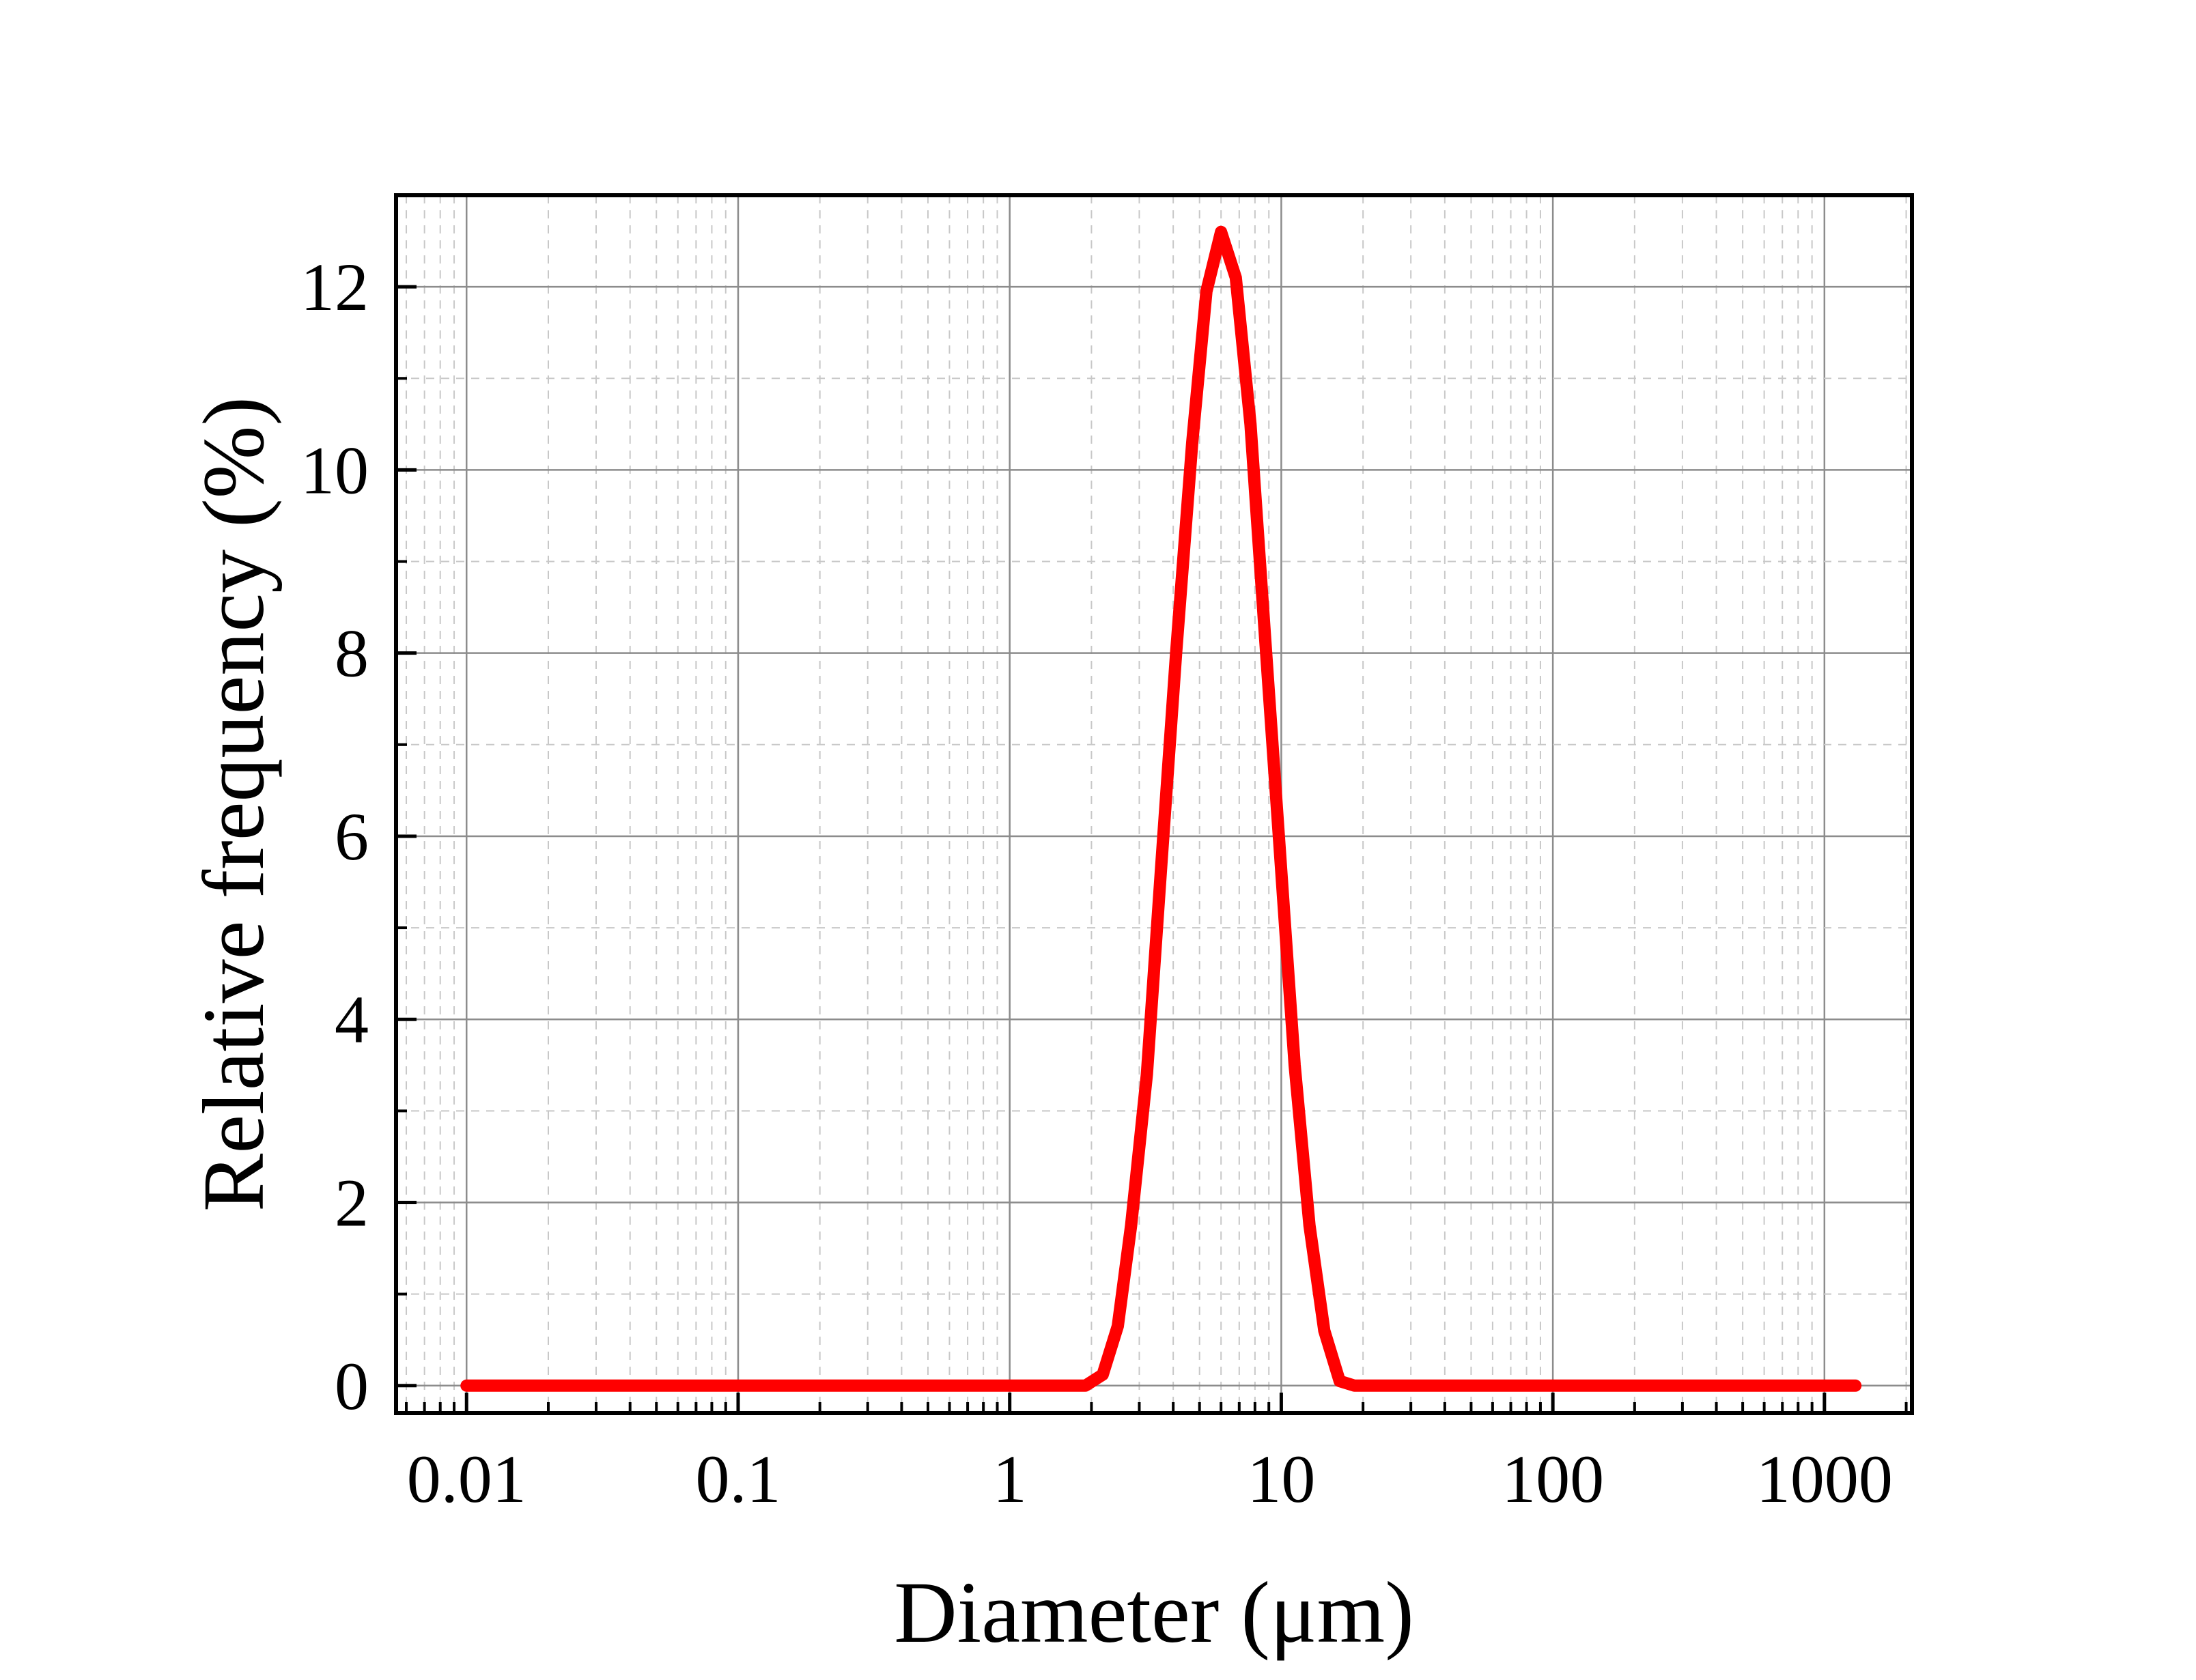 The image size is (2196, 1680). Describe the element at coordinates (1825, 1479) in the screenshot. I see `x-tick-label: 1000` at that location.